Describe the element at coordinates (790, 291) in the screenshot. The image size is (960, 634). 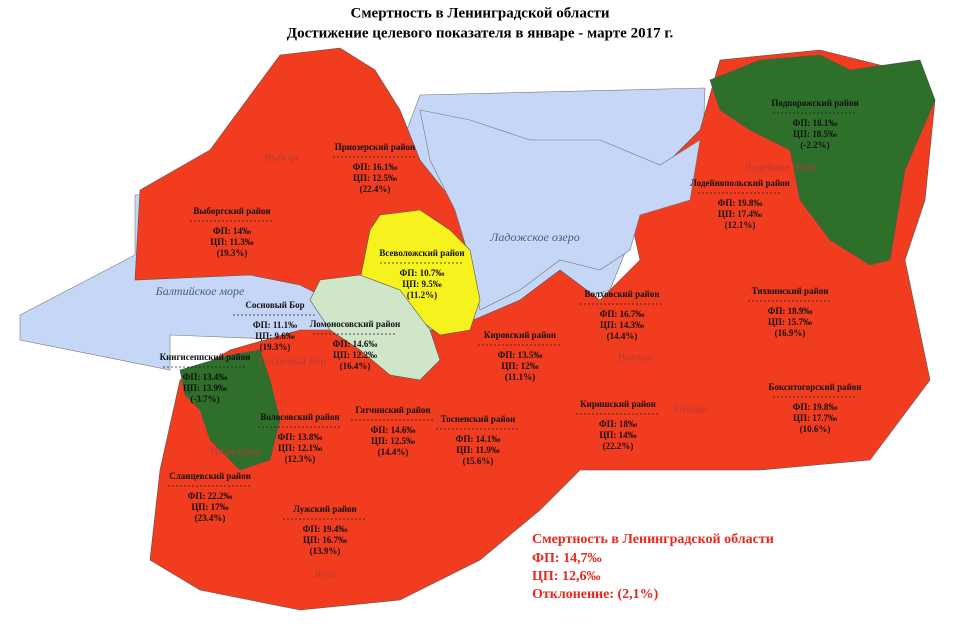
I see `district-name: Тихвинский район` at that location.